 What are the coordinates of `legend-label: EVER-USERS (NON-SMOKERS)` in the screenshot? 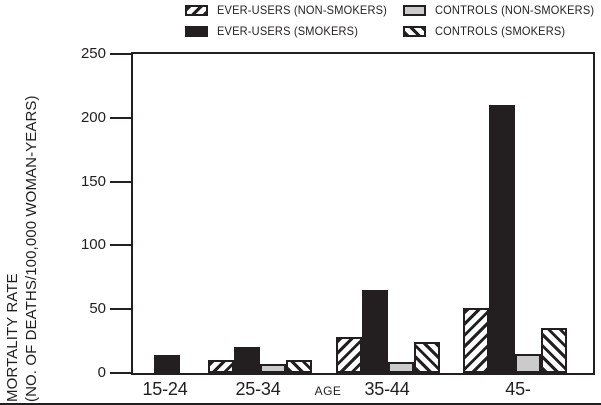 It's located at (302, 10).